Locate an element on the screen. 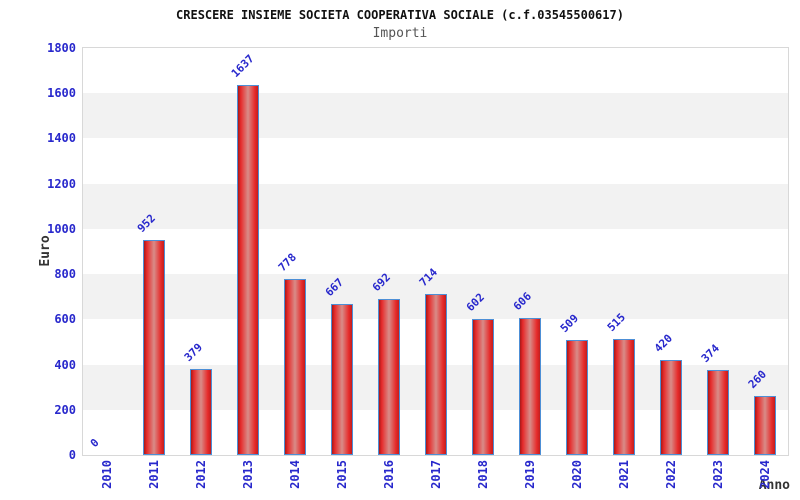  x-tick-label: 2011 is located at coordinates (153, 474).